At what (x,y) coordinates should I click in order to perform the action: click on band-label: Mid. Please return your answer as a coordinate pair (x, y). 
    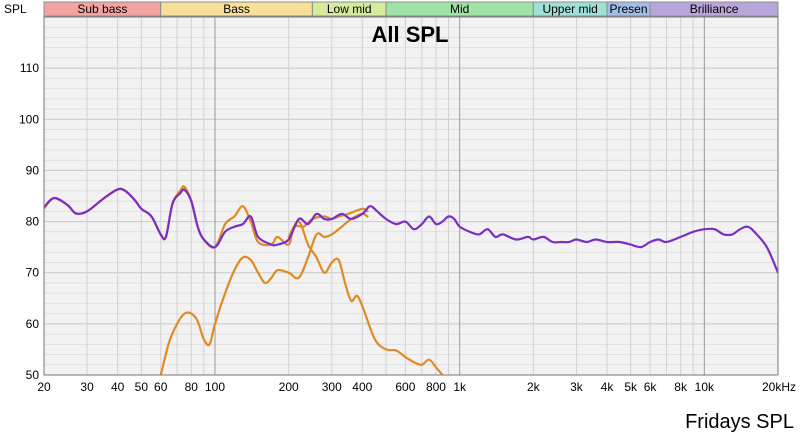
    Looking at the image, I should click on (459, 9).